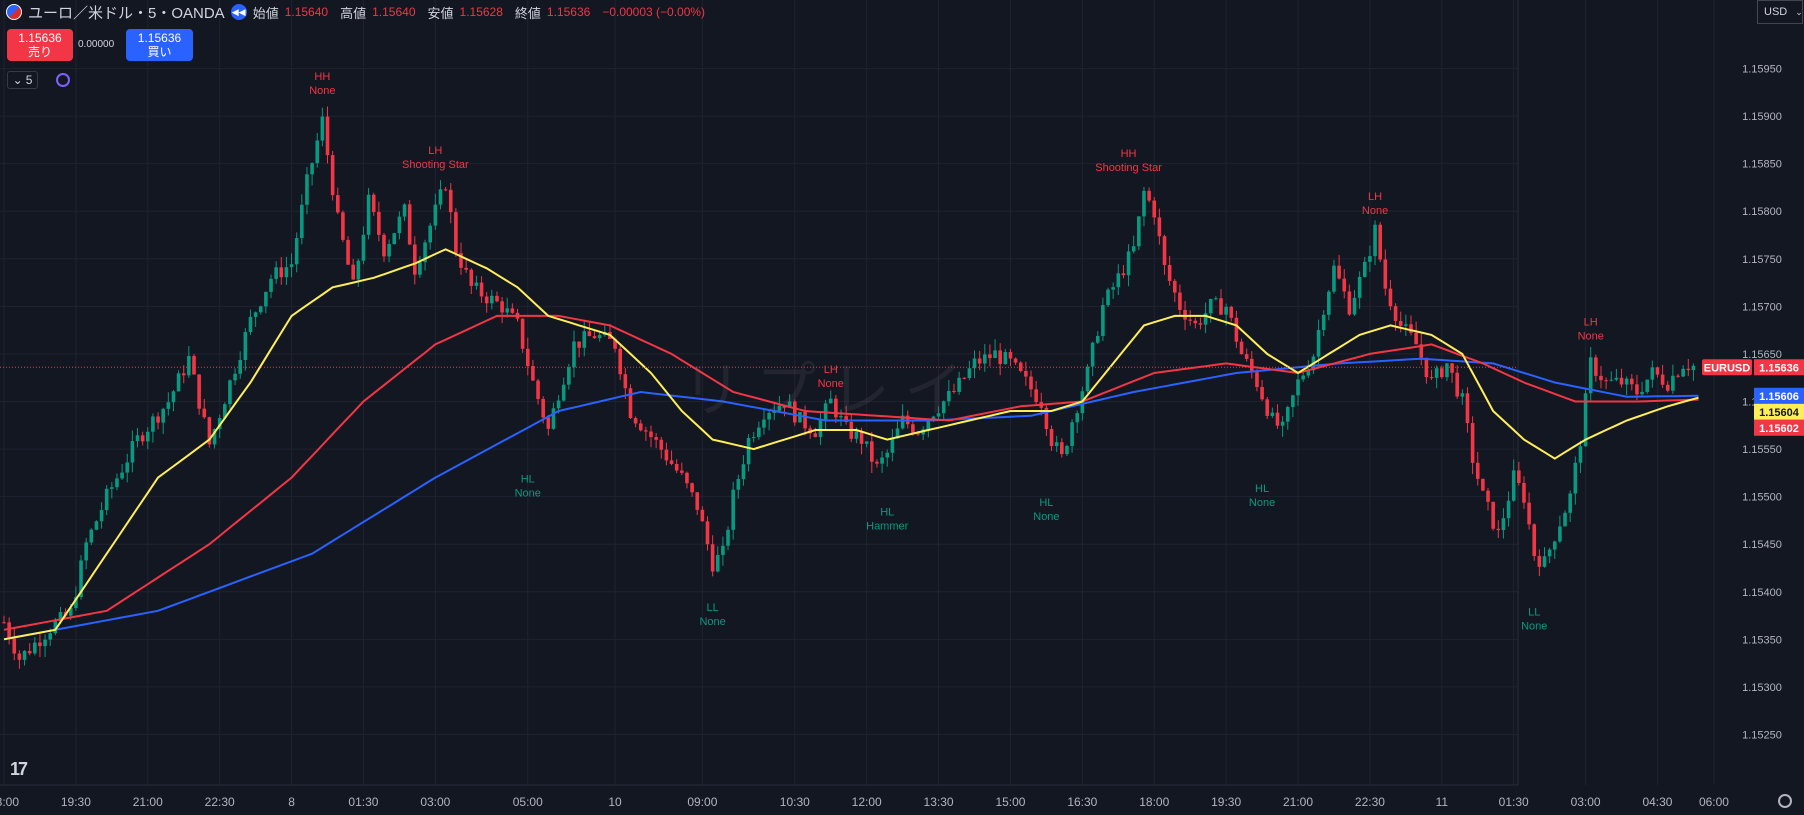  Describe the element at coordinates (1780, 12) in the screenshot. I see `currency-selector: USD ⌄` at that location.